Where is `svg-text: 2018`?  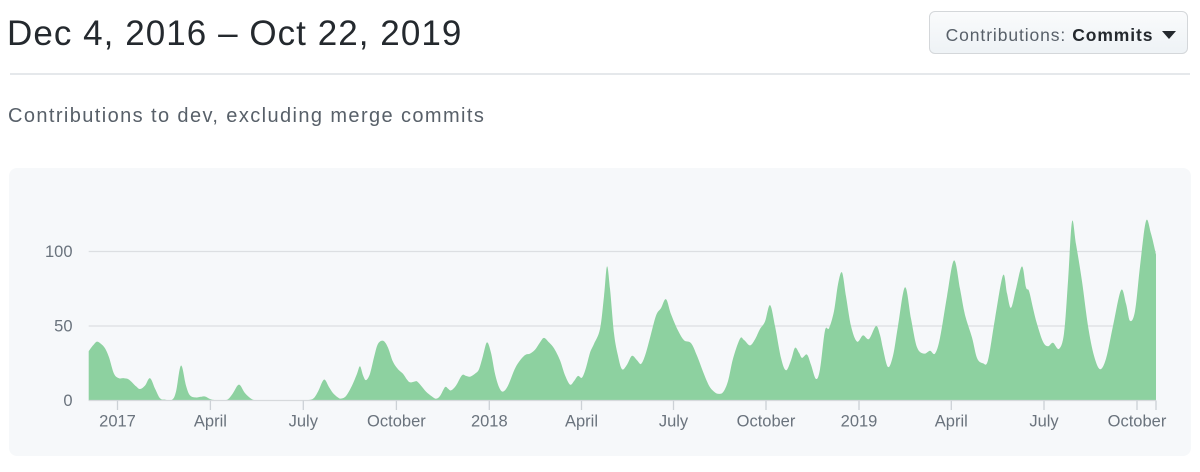
svg-text: 2018 is located at coordinates (489, 422).